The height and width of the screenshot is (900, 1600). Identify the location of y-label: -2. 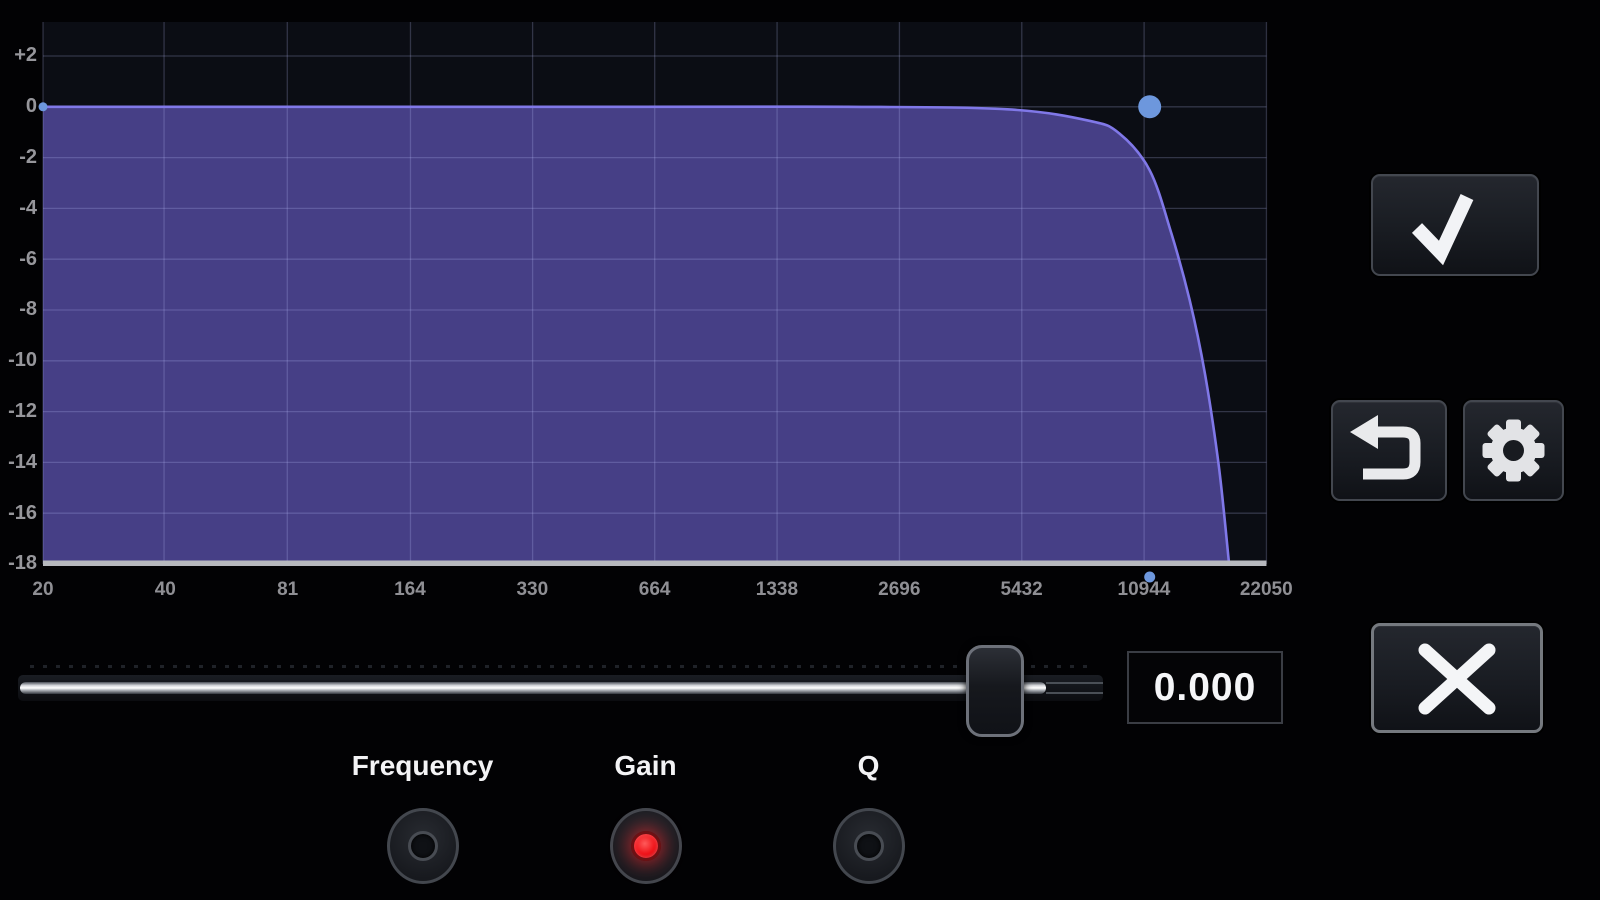
(28, 156).